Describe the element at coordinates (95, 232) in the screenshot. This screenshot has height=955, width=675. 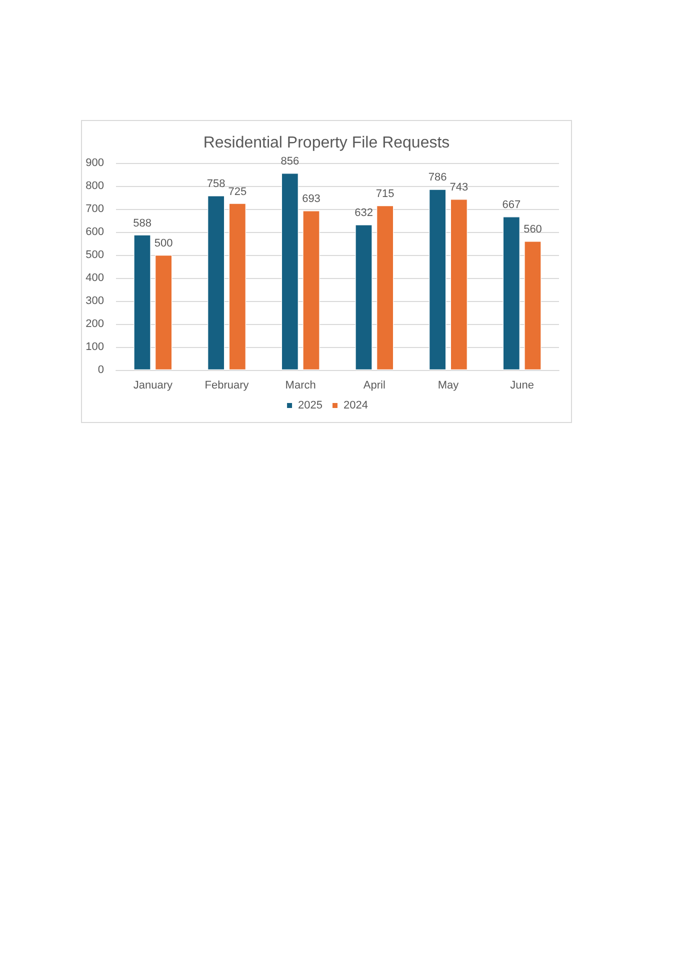
I see `y-tick-label: 600` at that location.